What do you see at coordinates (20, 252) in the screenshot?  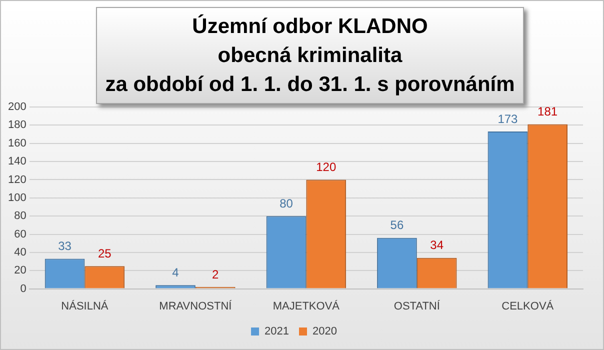 I see `y-tick-label: 40` at bounding box center [20, 252].